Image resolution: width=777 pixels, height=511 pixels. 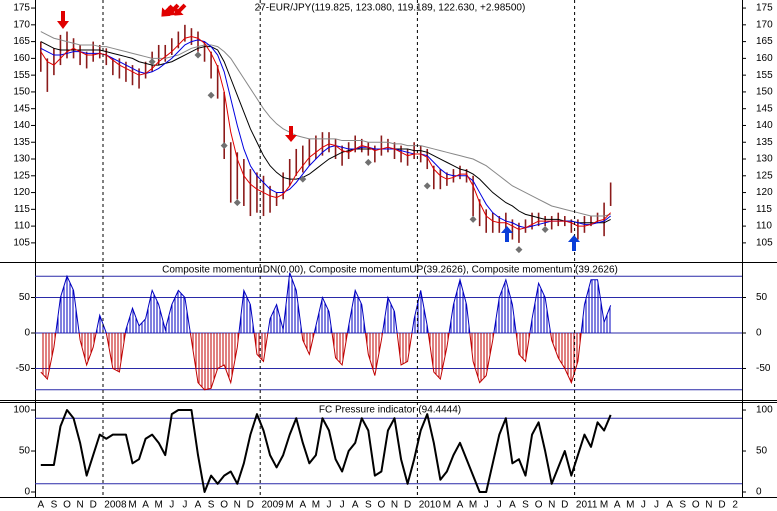 I want to click on y-tick-label: 165, so click(x=21, y=41).